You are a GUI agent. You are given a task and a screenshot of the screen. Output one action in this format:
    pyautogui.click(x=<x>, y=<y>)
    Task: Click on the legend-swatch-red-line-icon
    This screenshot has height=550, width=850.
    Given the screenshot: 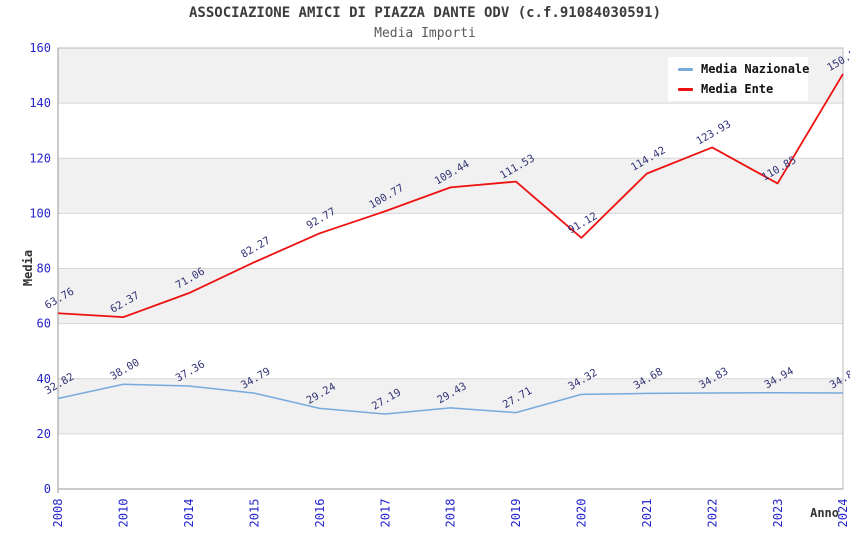 What is the action you would take?
    pyautogui.click(x=685, y=89)
    